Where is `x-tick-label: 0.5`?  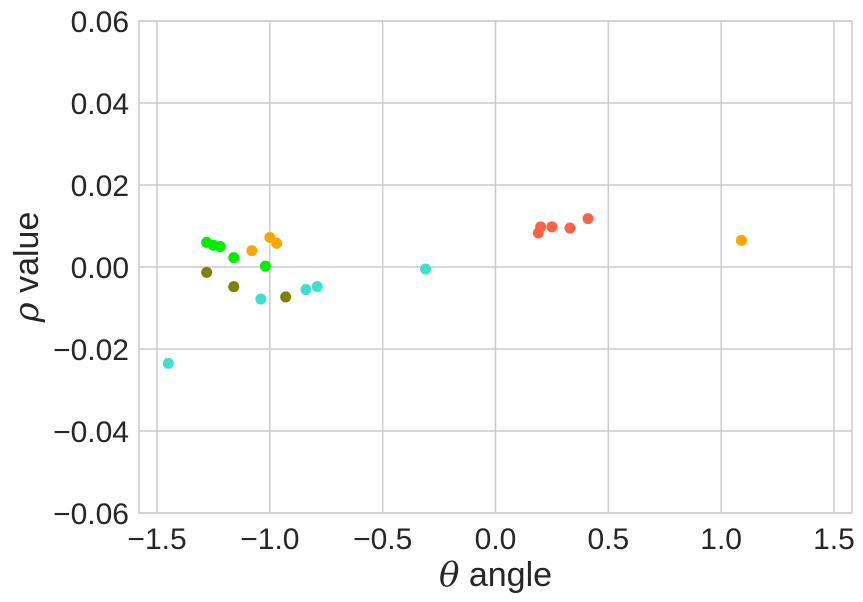 x-tick-label: 0.5 is located at coordinates (608, 539).